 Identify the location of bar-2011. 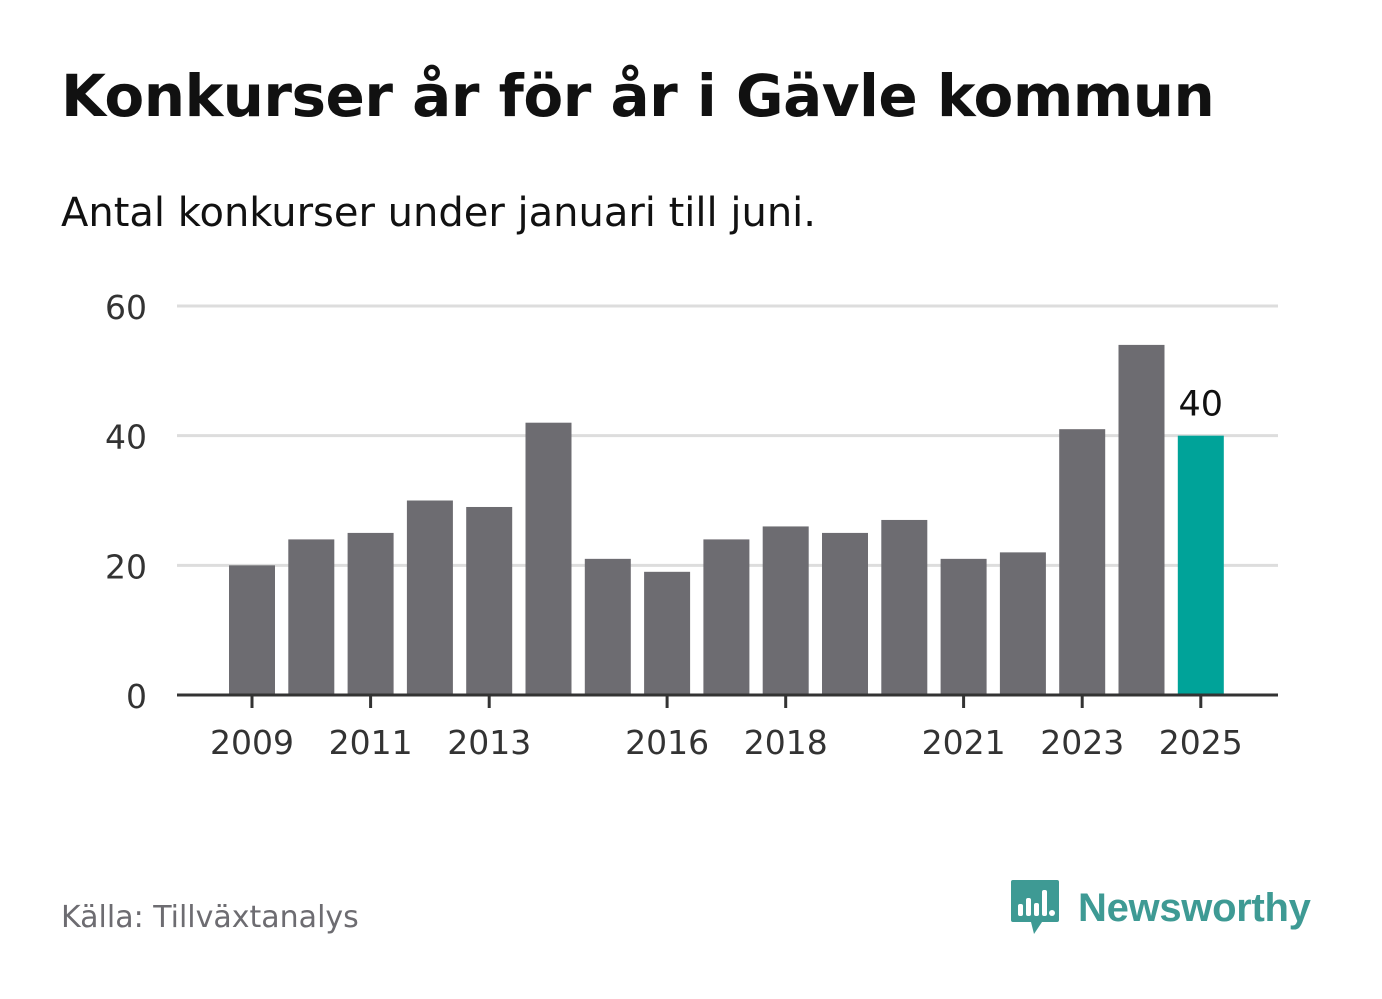
(370, 613).